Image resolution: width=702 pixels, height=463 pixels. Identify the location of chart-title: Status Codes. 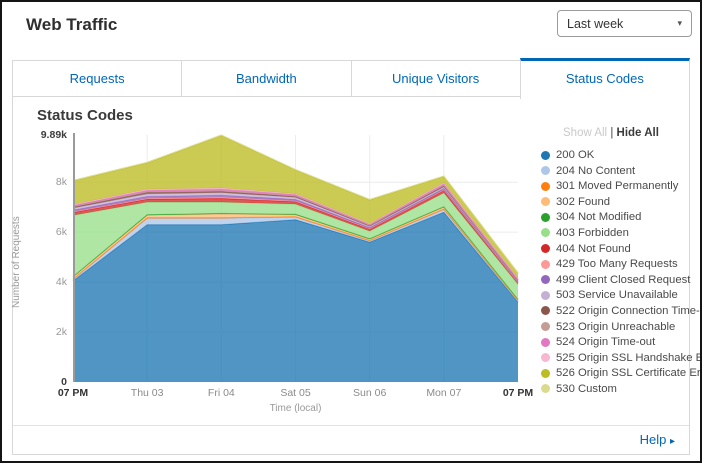
(85, 115).